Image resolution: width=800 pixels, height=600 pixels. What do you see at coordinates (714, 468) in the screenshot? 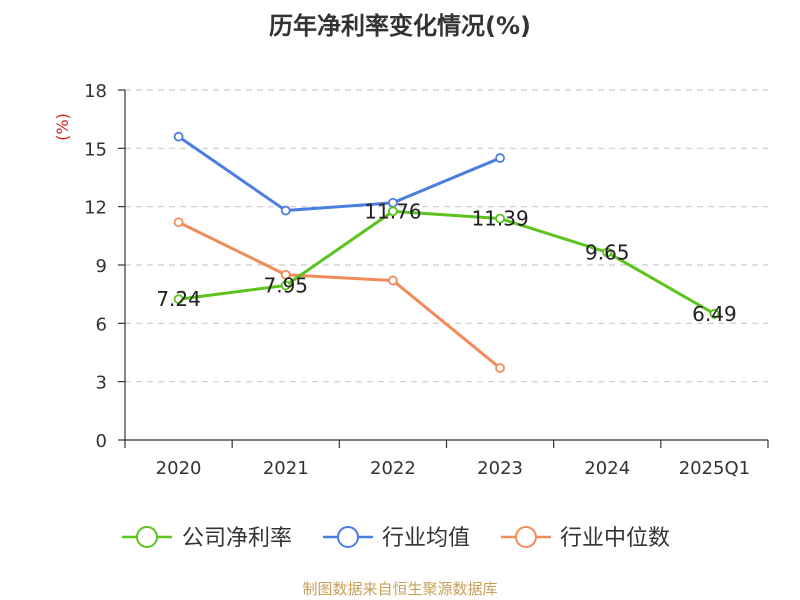
I see `x-tick-label: 2025Q1` at bounding box center [714, 468].